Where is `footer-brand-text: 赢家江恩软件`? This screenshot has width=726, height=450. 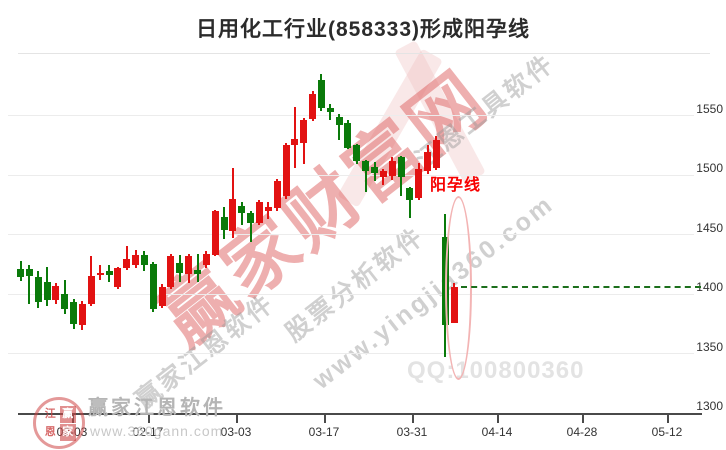
footer-brand-text: 赢家江恩软件 is located at coordinates (157, 408).